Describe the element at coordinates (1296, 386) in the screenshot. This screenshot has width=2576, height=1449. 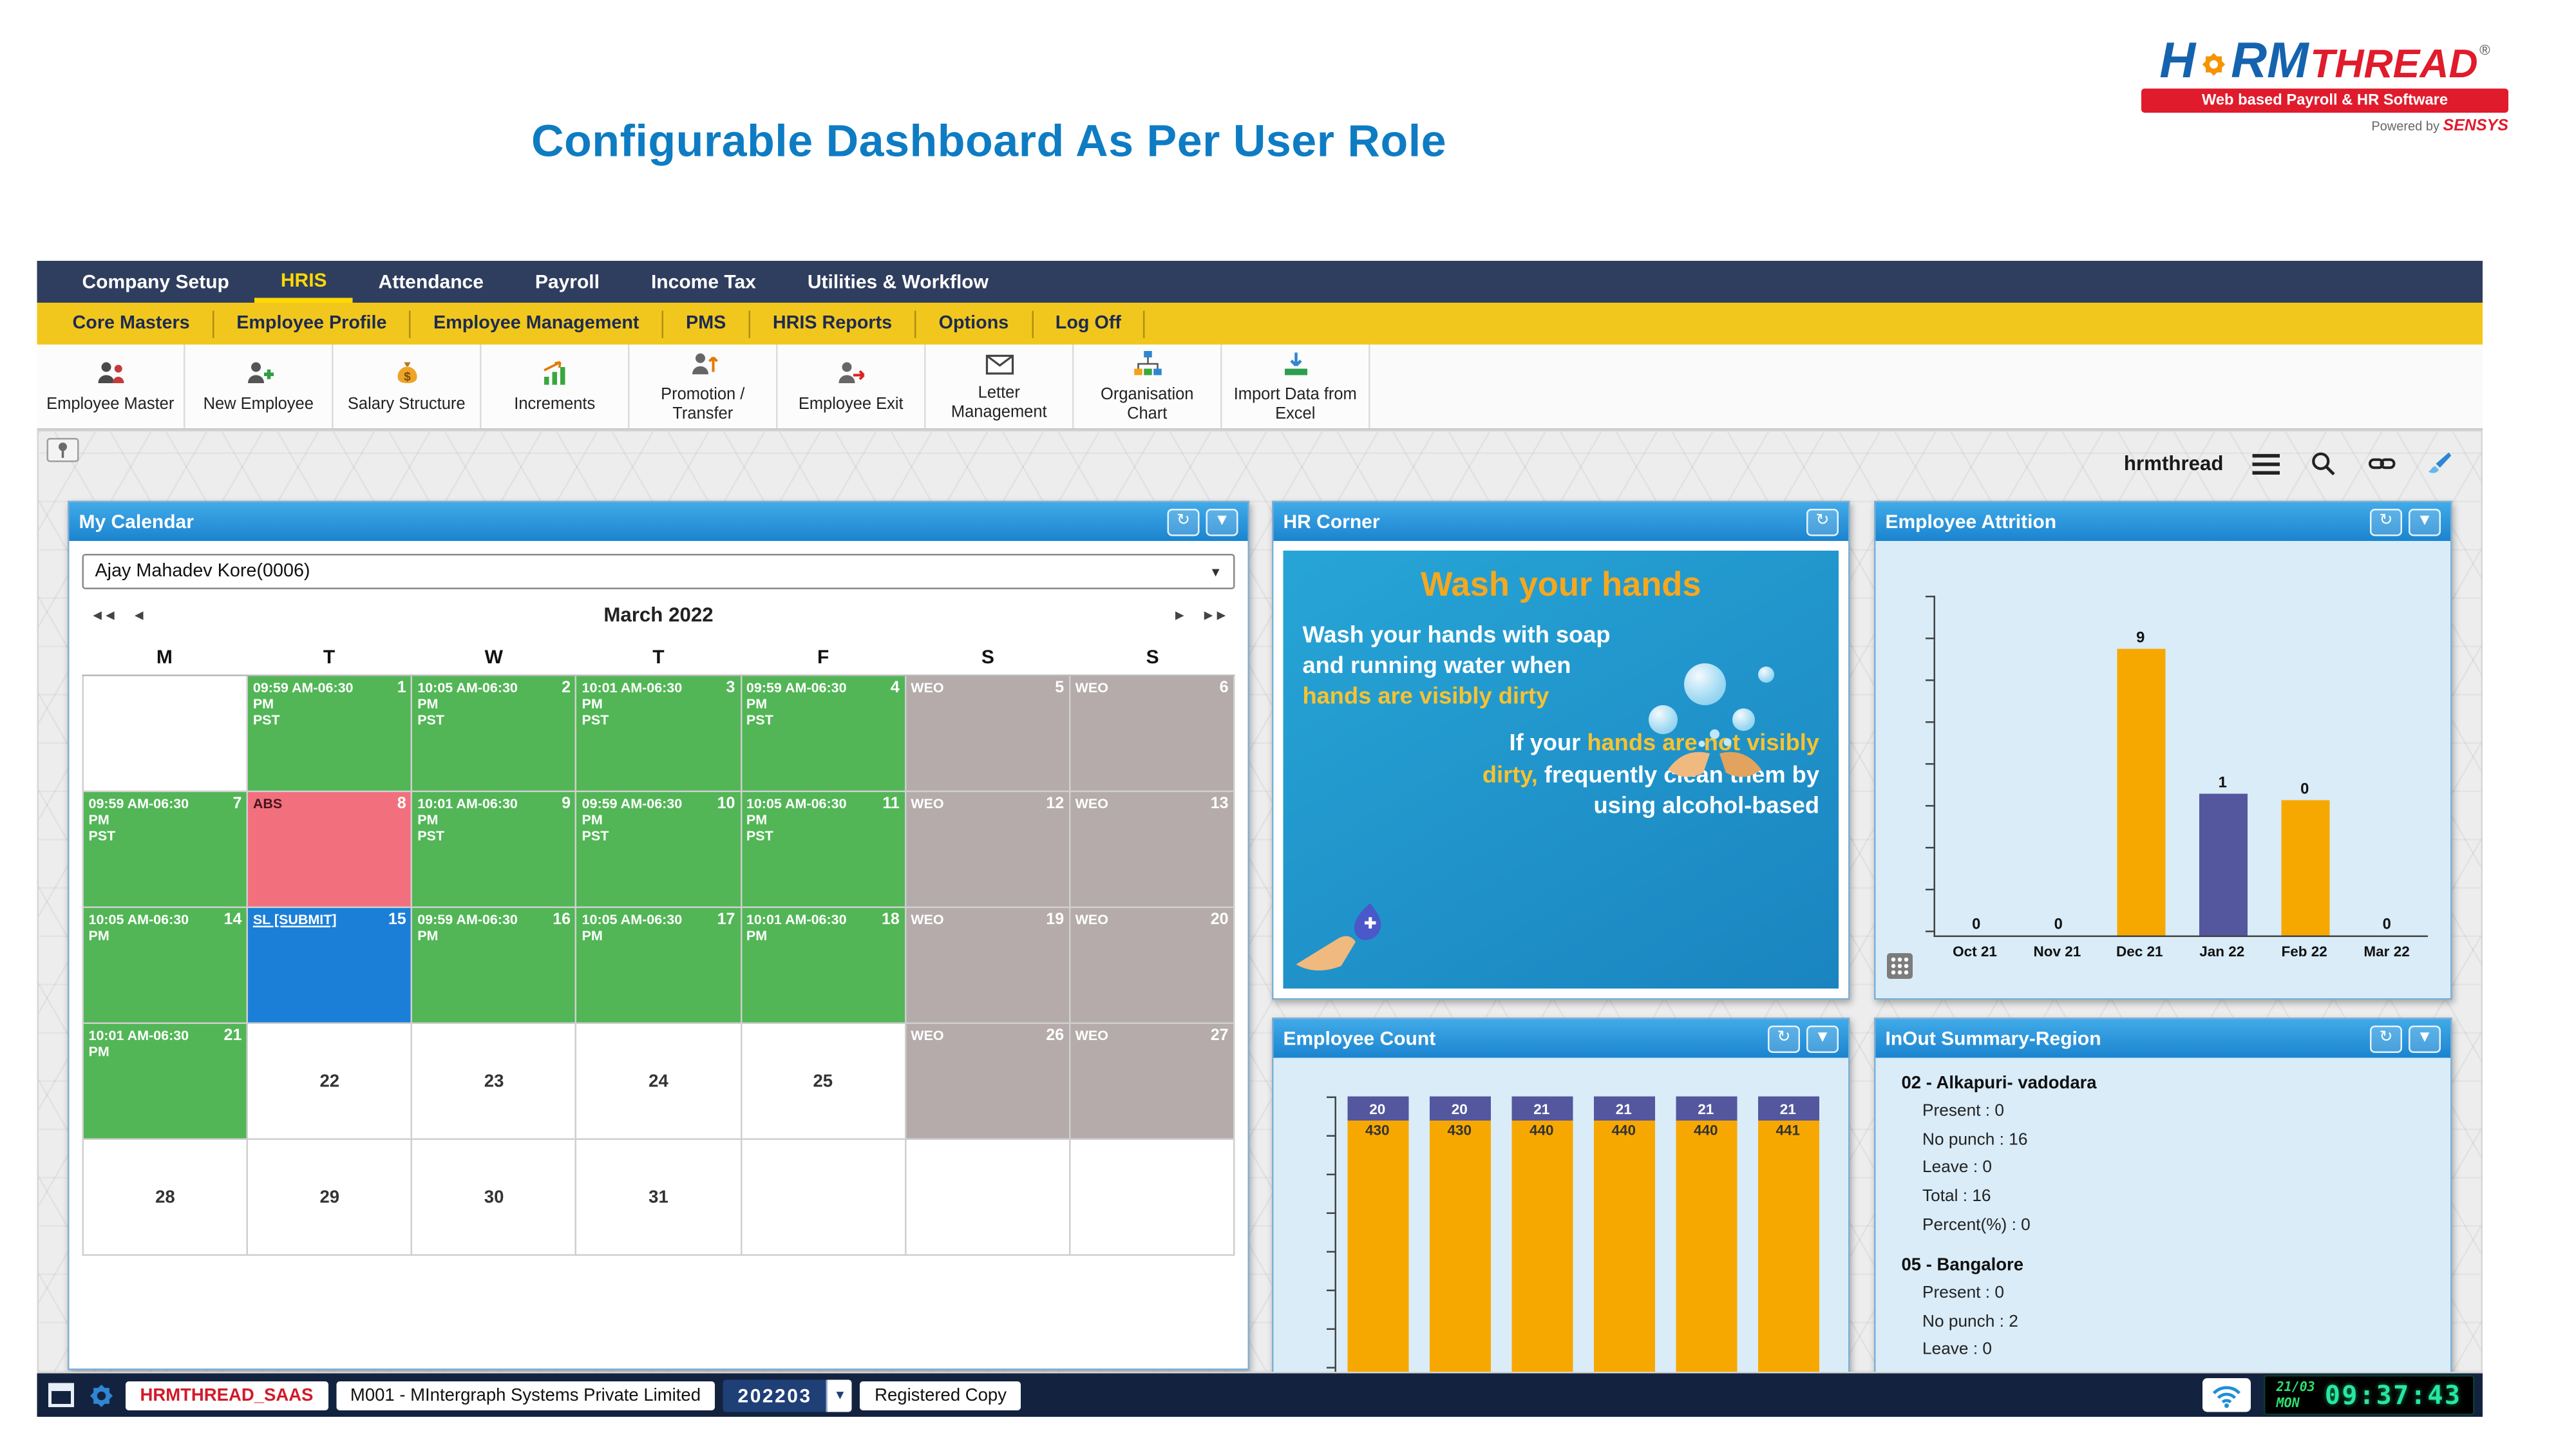
I see `import-excel-button: Import Data from Excel` at that location.